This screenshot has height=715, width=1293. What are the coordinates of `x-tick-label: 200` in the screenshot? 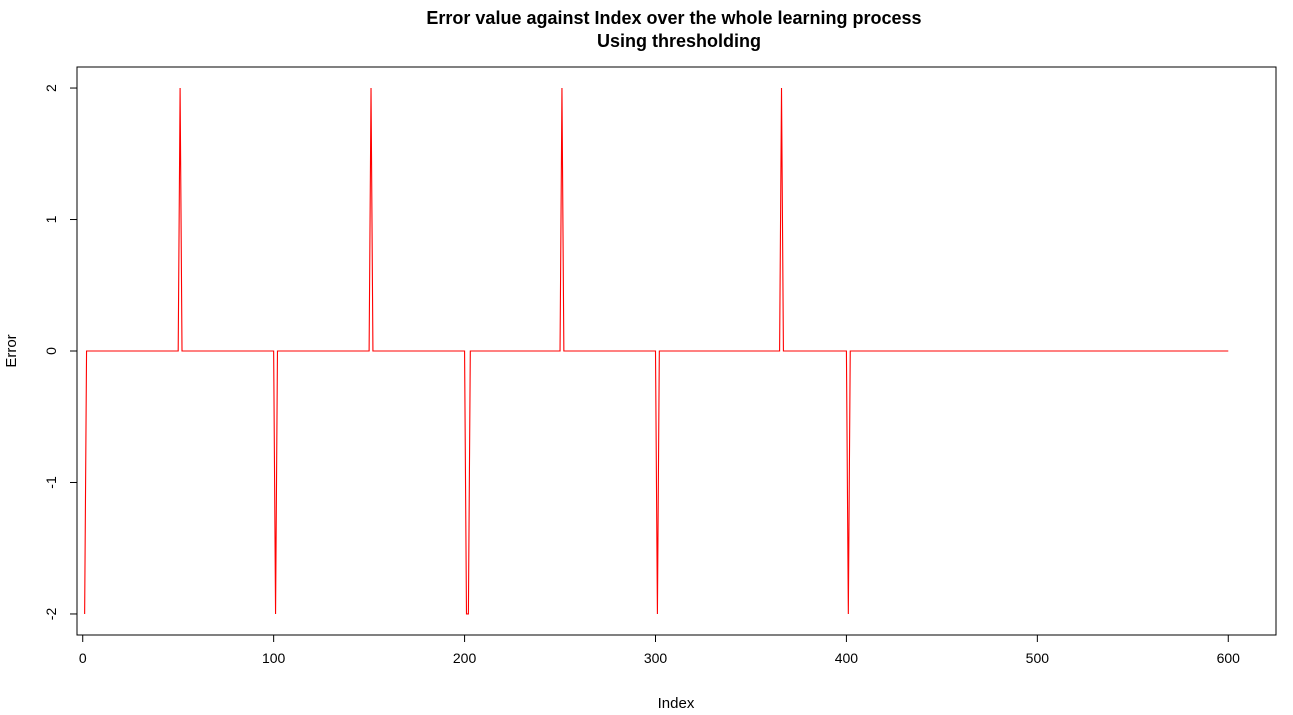 It's located at (465, 658).